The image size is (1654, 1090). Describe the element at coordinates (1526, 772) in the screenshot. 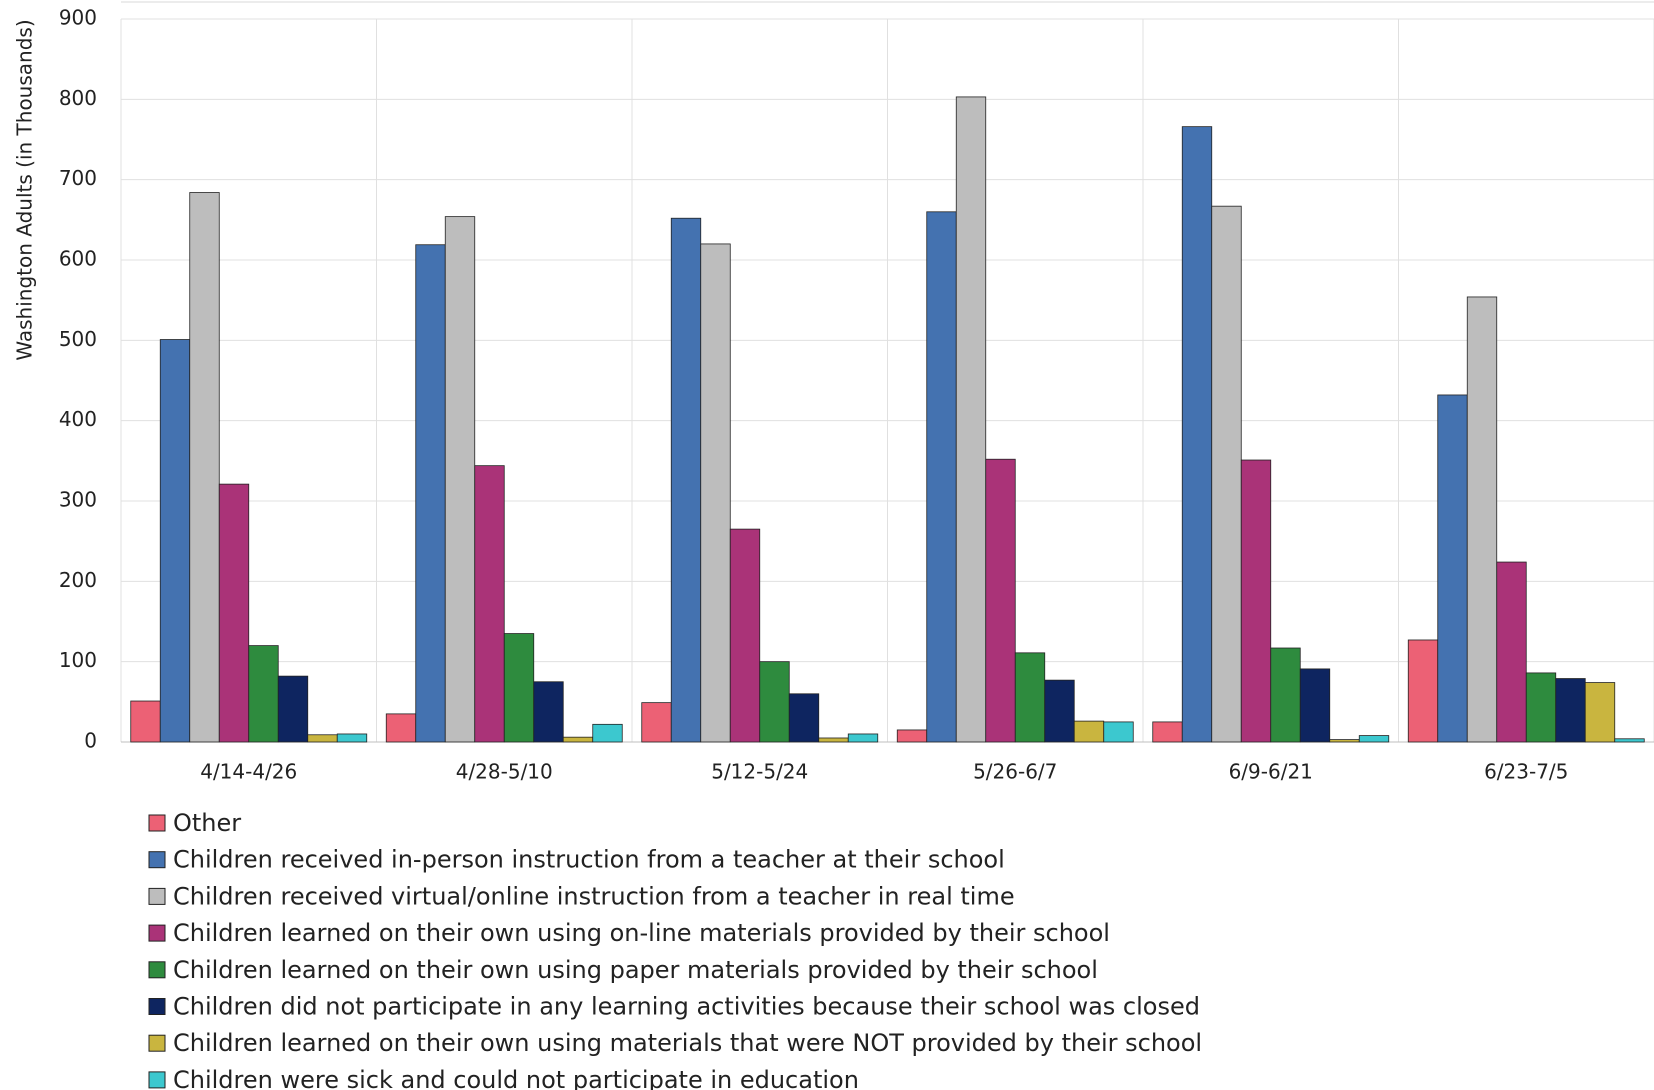

I see `x-tick-label: 6/23-7/5` at that location.